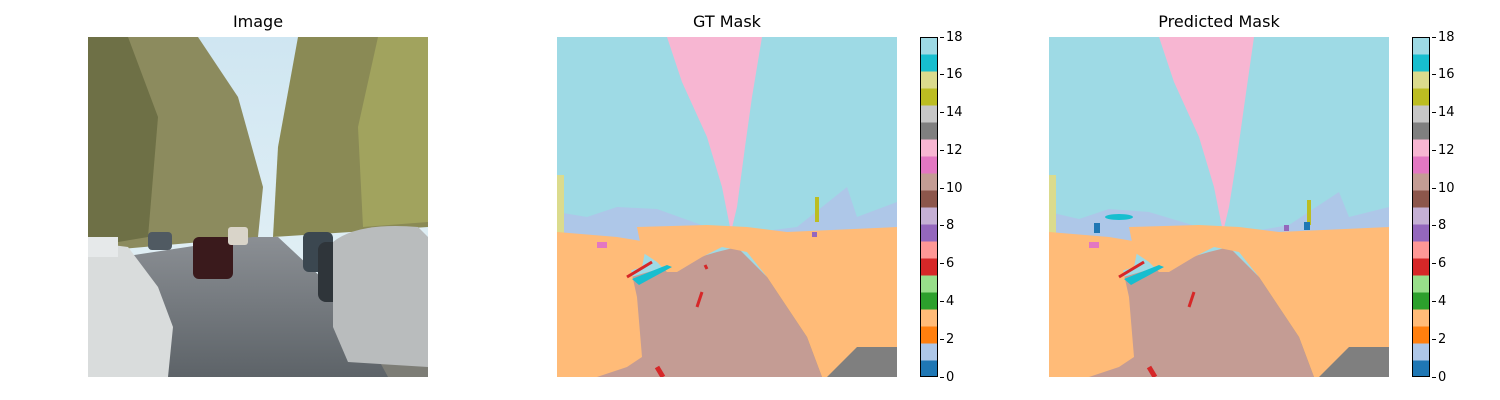  I want to click on predicted-colorbar, so click(1421, 207).